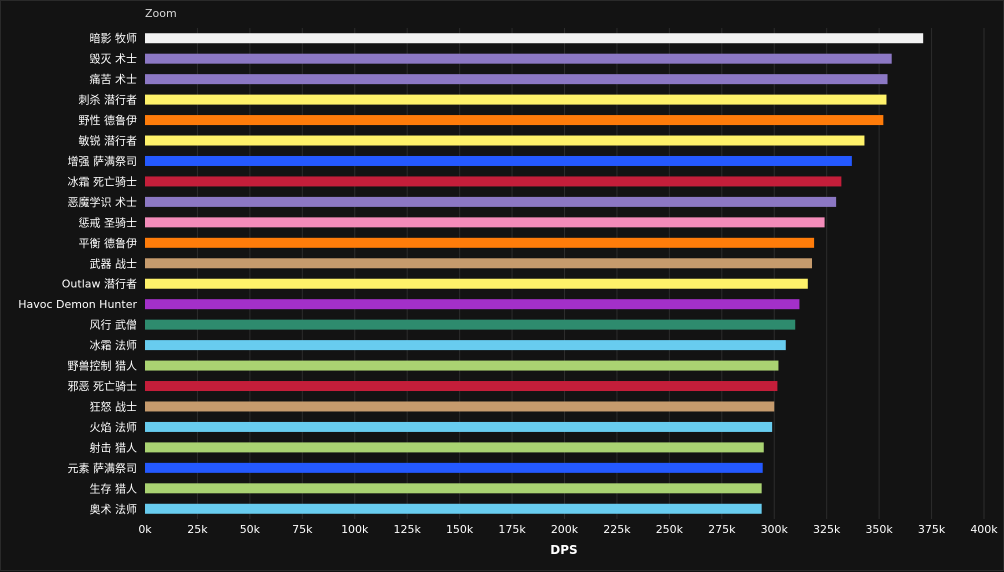  I want to click on category-label: 邪恶 死亡骑士, so click(103, 386).